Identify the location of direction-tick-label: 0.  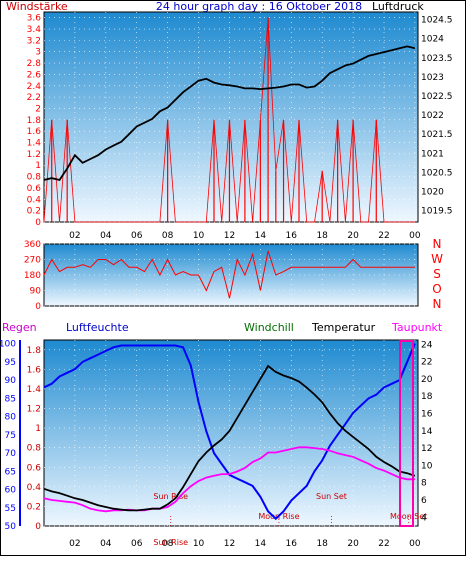
(38, 307).